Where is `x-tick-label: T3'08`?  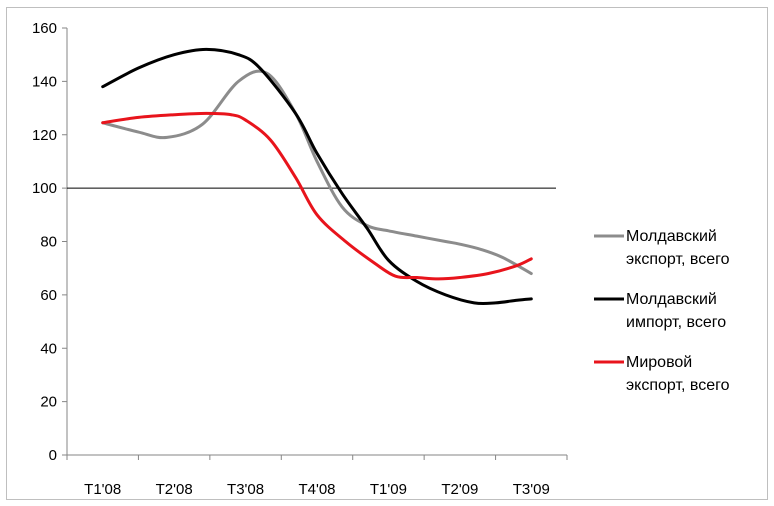 x-tick-label: T3'08 is located at coordinates (245, 489).